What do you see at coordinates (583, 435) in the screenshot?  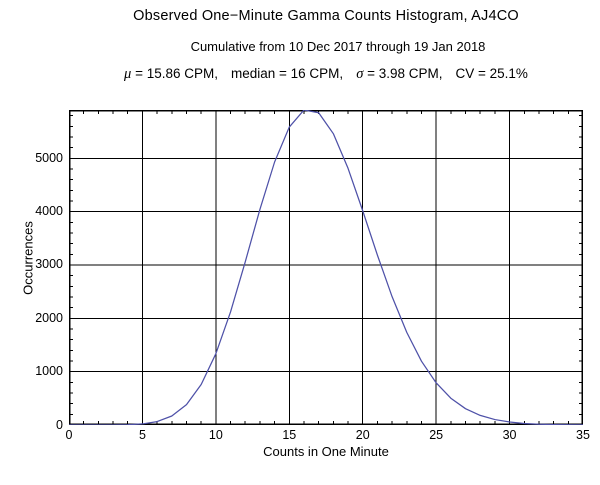 I see `x-tick-label: 35` at bounding box center [583, 435].